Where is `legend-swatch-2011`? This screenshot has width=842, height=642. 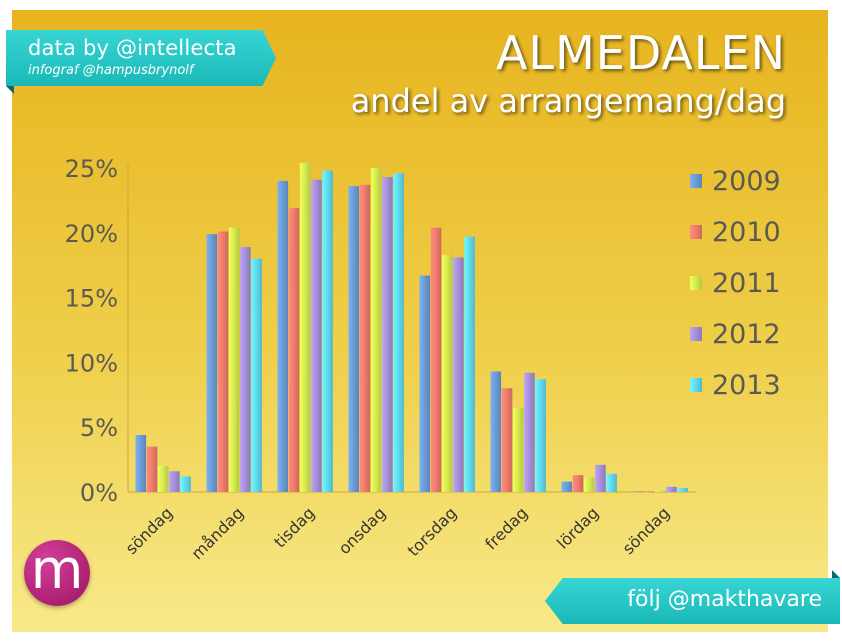
legend-swatch-2011 is located at coordinates (696, 283).